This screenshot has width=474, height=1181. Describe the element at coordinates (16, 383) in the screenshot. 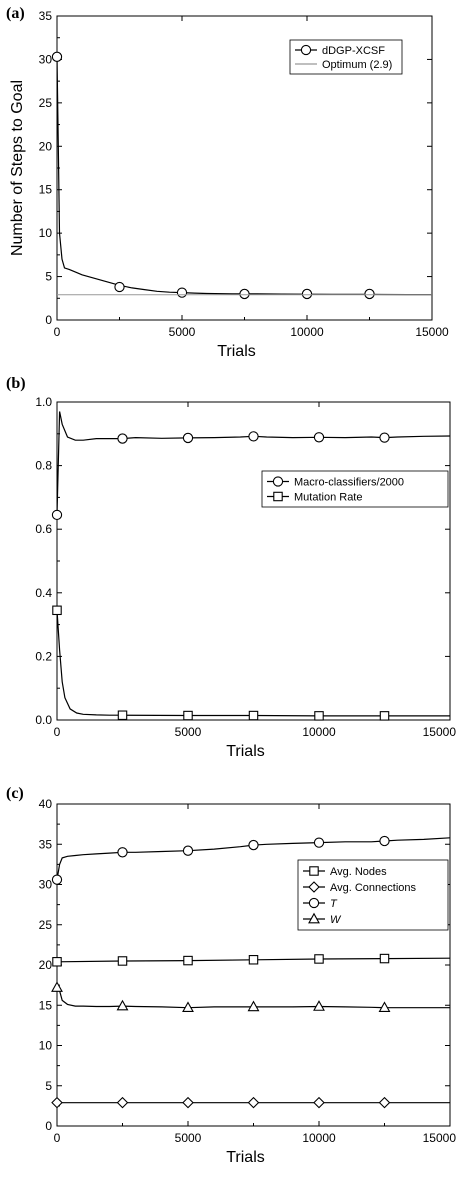

I see `panel-label: (b)` at that location.